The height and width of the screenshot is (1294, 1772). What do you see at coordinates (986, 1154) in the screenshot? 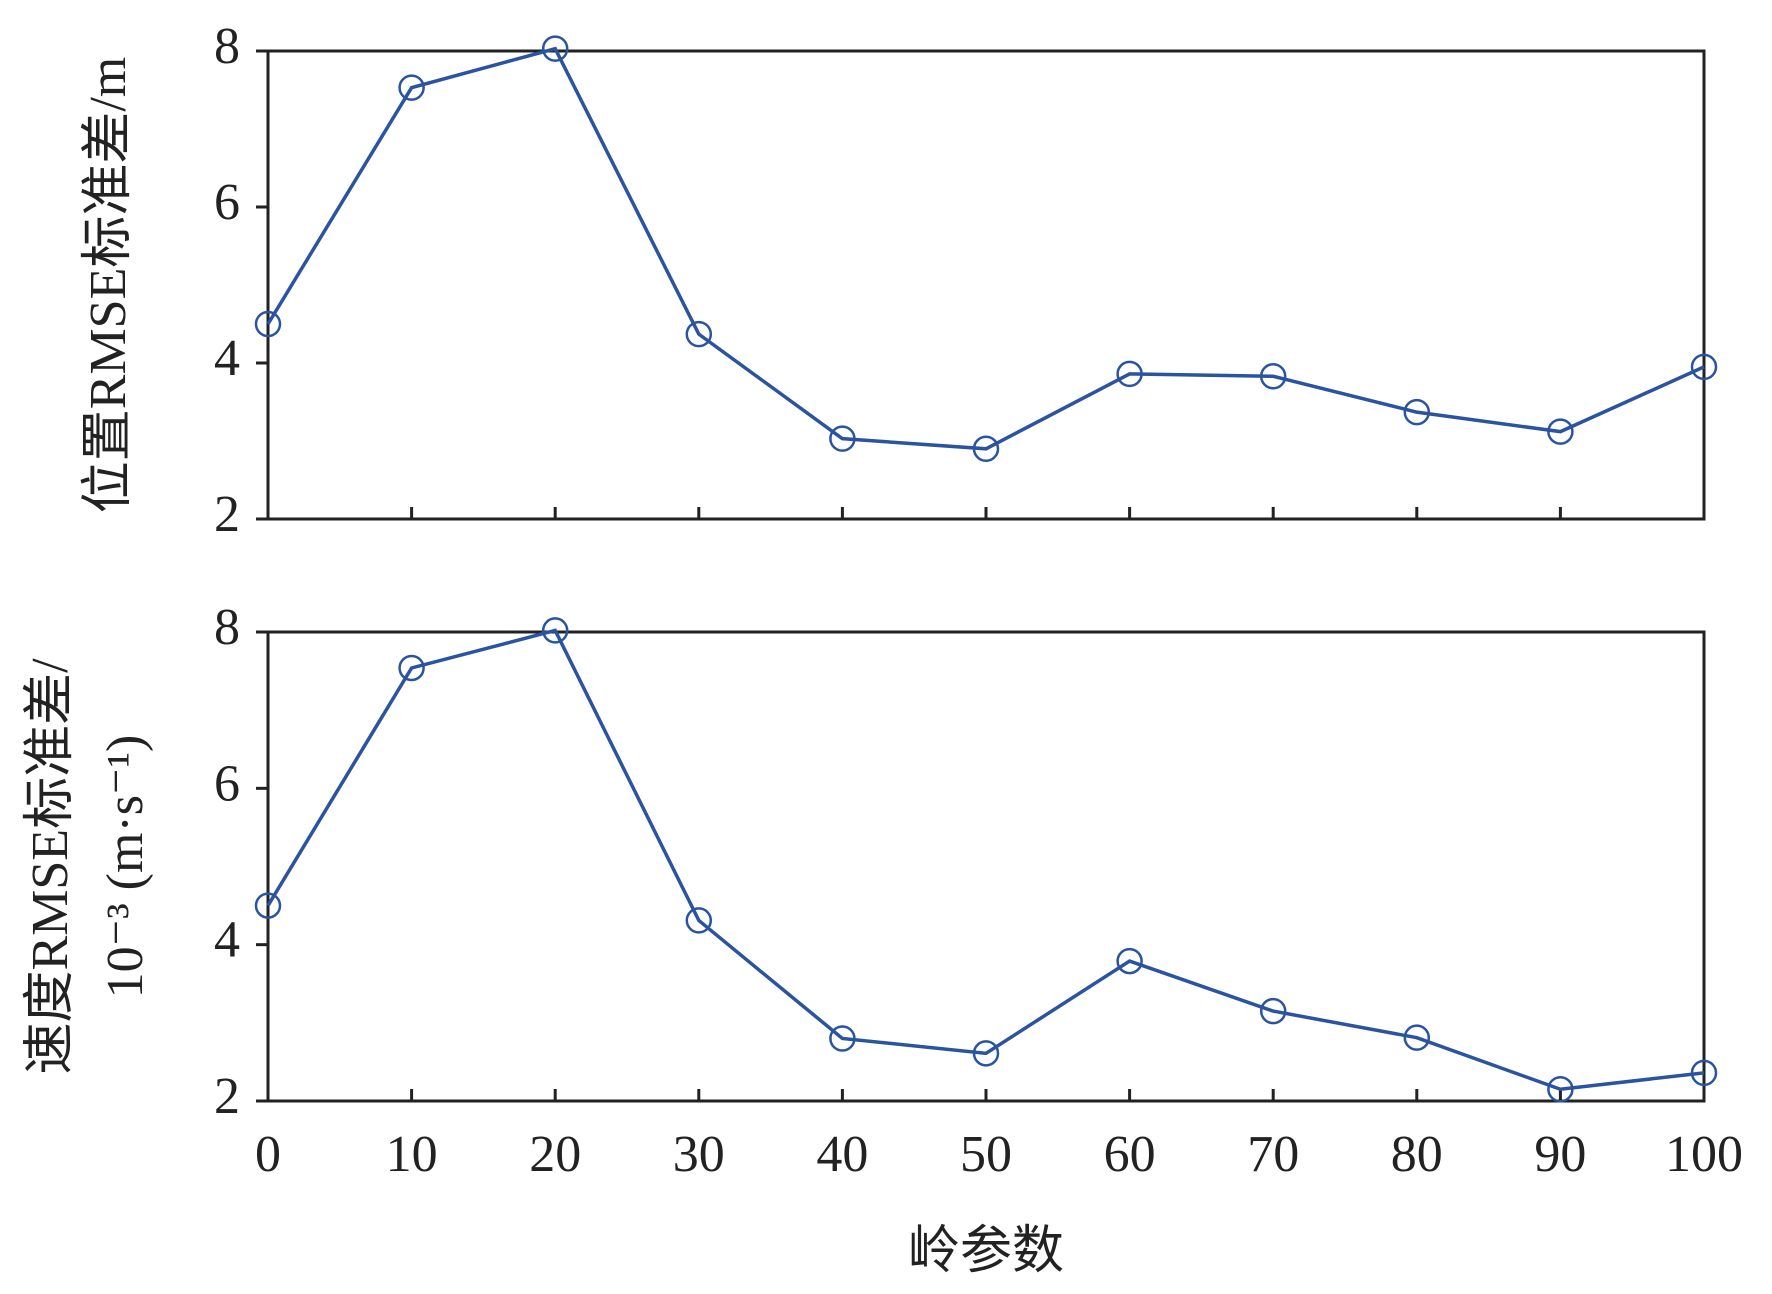
I see `x-tick-label: 50` at bounding box center [986, 1154].